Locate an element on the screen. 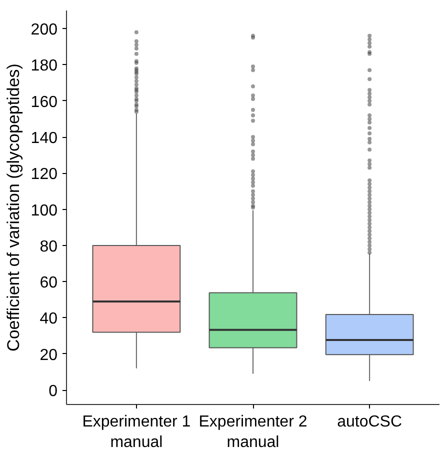 The width and height of the screenshot is (447, 453). x-tick-label: Experimenter 1 manual is located at coordinates (136, 432).